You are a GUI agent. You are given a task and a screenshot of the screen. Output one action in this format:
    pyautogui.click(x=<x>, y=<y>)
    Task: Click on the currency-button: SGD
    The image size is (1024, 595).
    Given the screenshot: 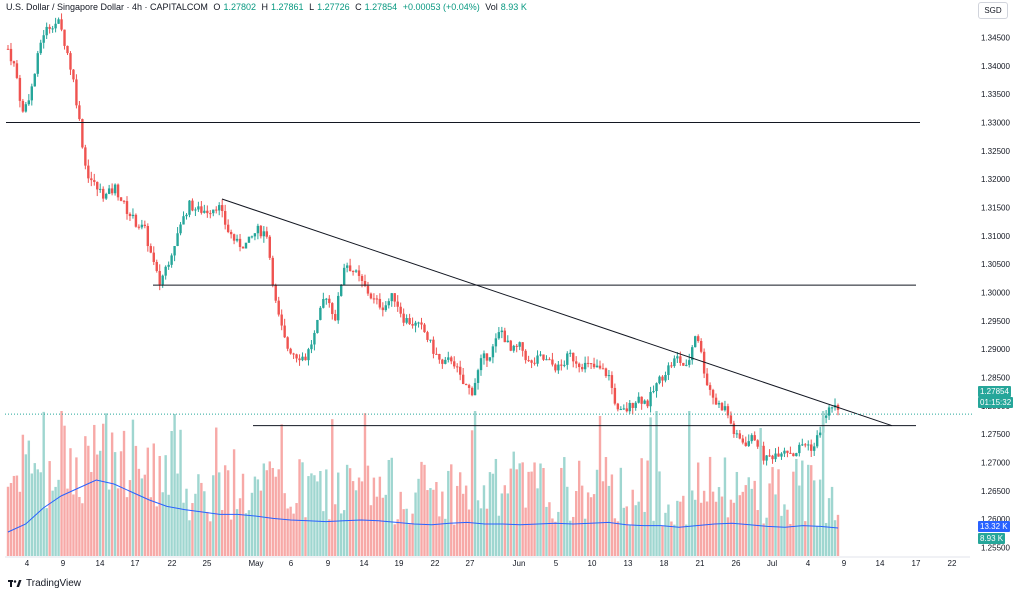 What is the action you would take?
    pyautogui.click(x=993, y=10)
    